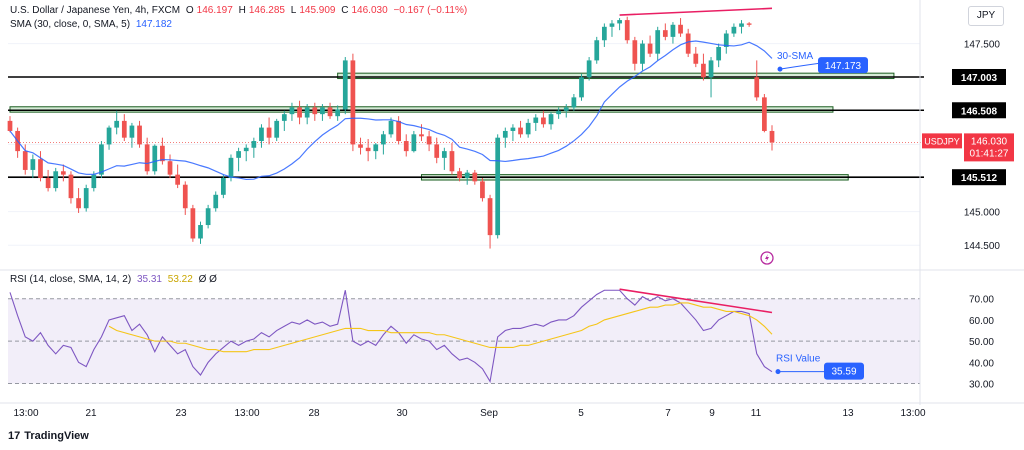 The image size is (1024, 450). I want to click on brand-name: TradingView, so click(56, 436).